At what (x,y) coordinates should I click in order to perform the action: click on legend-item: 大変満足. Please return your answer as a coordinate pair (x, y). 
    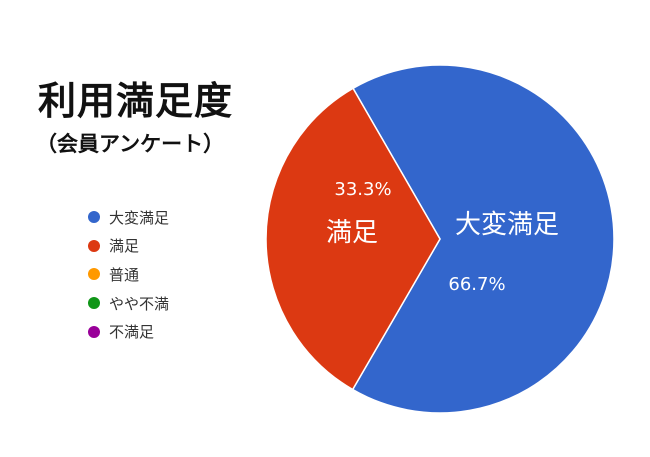
    Looking at the image, I should click on (128, 217).